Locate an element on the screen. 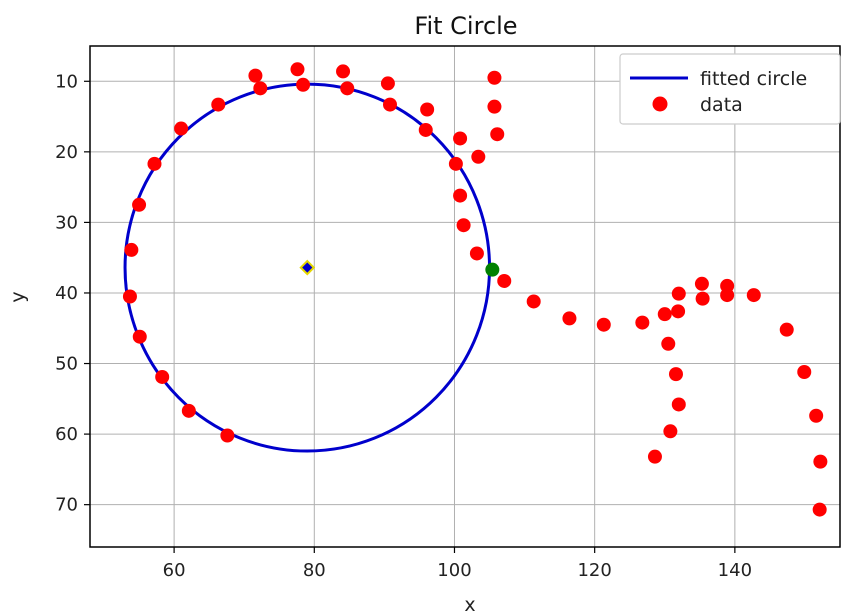 This screenshot has height=613, width=843. x-axis-ticks: 60 80 100 120 140 is located at coordinates (457, 564).